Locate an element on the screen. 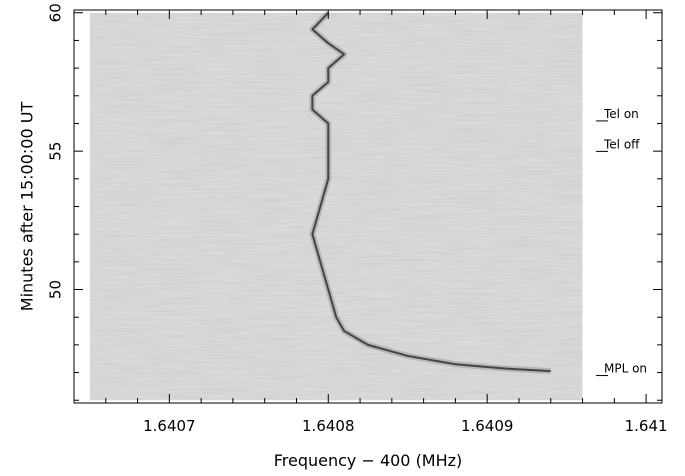 Image resolution: width=685 pixels, height=476 pixels. x-tick-label: 1.6409 is located at coordinates (487, 426).